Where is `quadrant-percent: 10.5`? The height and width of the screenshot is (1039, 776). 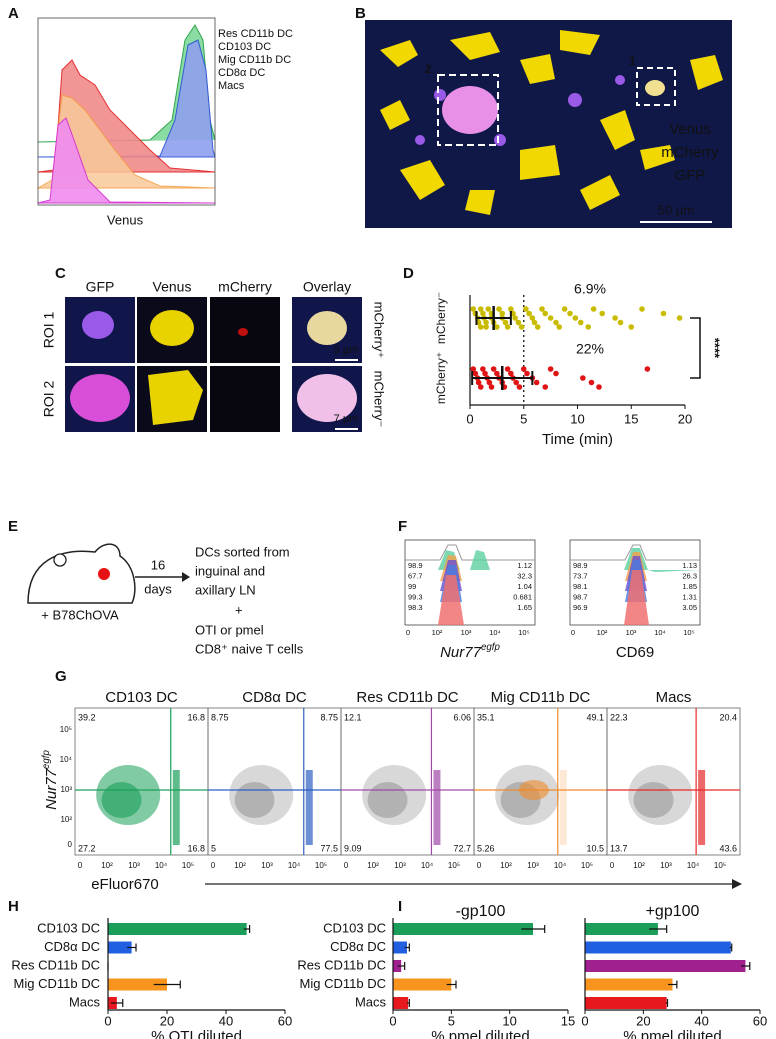
quadrant-percent: 10.5 is located at coordinates (595, 848).